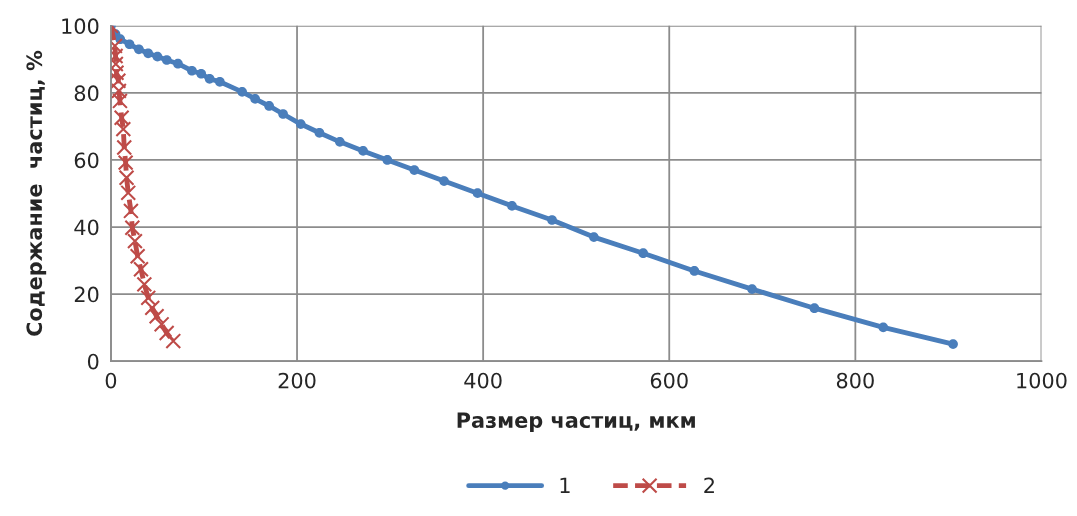 The height and width of the screenshot is (516, 1077). What do you see at coordinates (93, 361) in the screenshot?
I see `y-tick-label: 0` at bounding box center [93, 361].